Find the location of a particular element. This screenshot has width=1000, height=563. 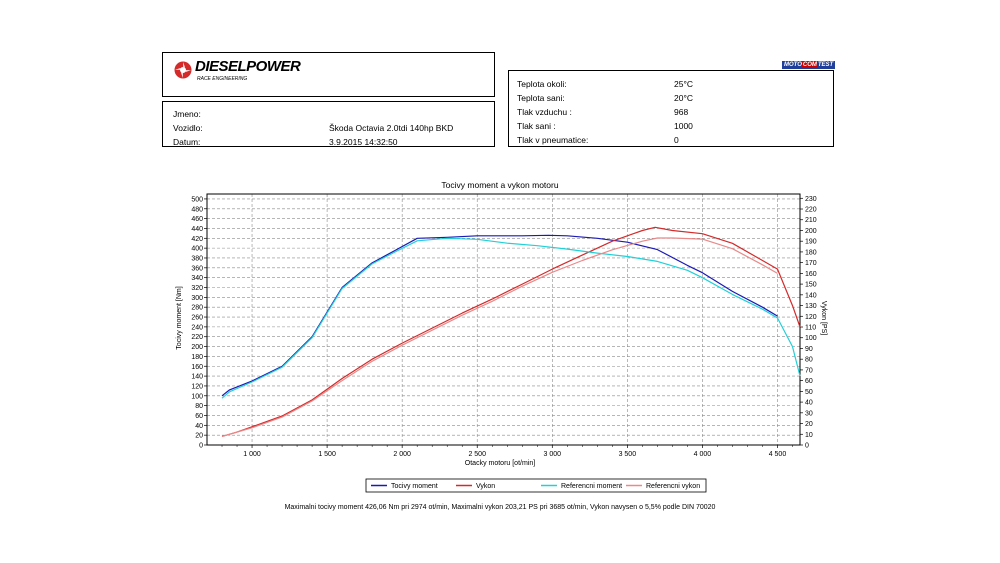

logo-subtitle: RACE ENGINEERING is located at coordinates (222, 79).